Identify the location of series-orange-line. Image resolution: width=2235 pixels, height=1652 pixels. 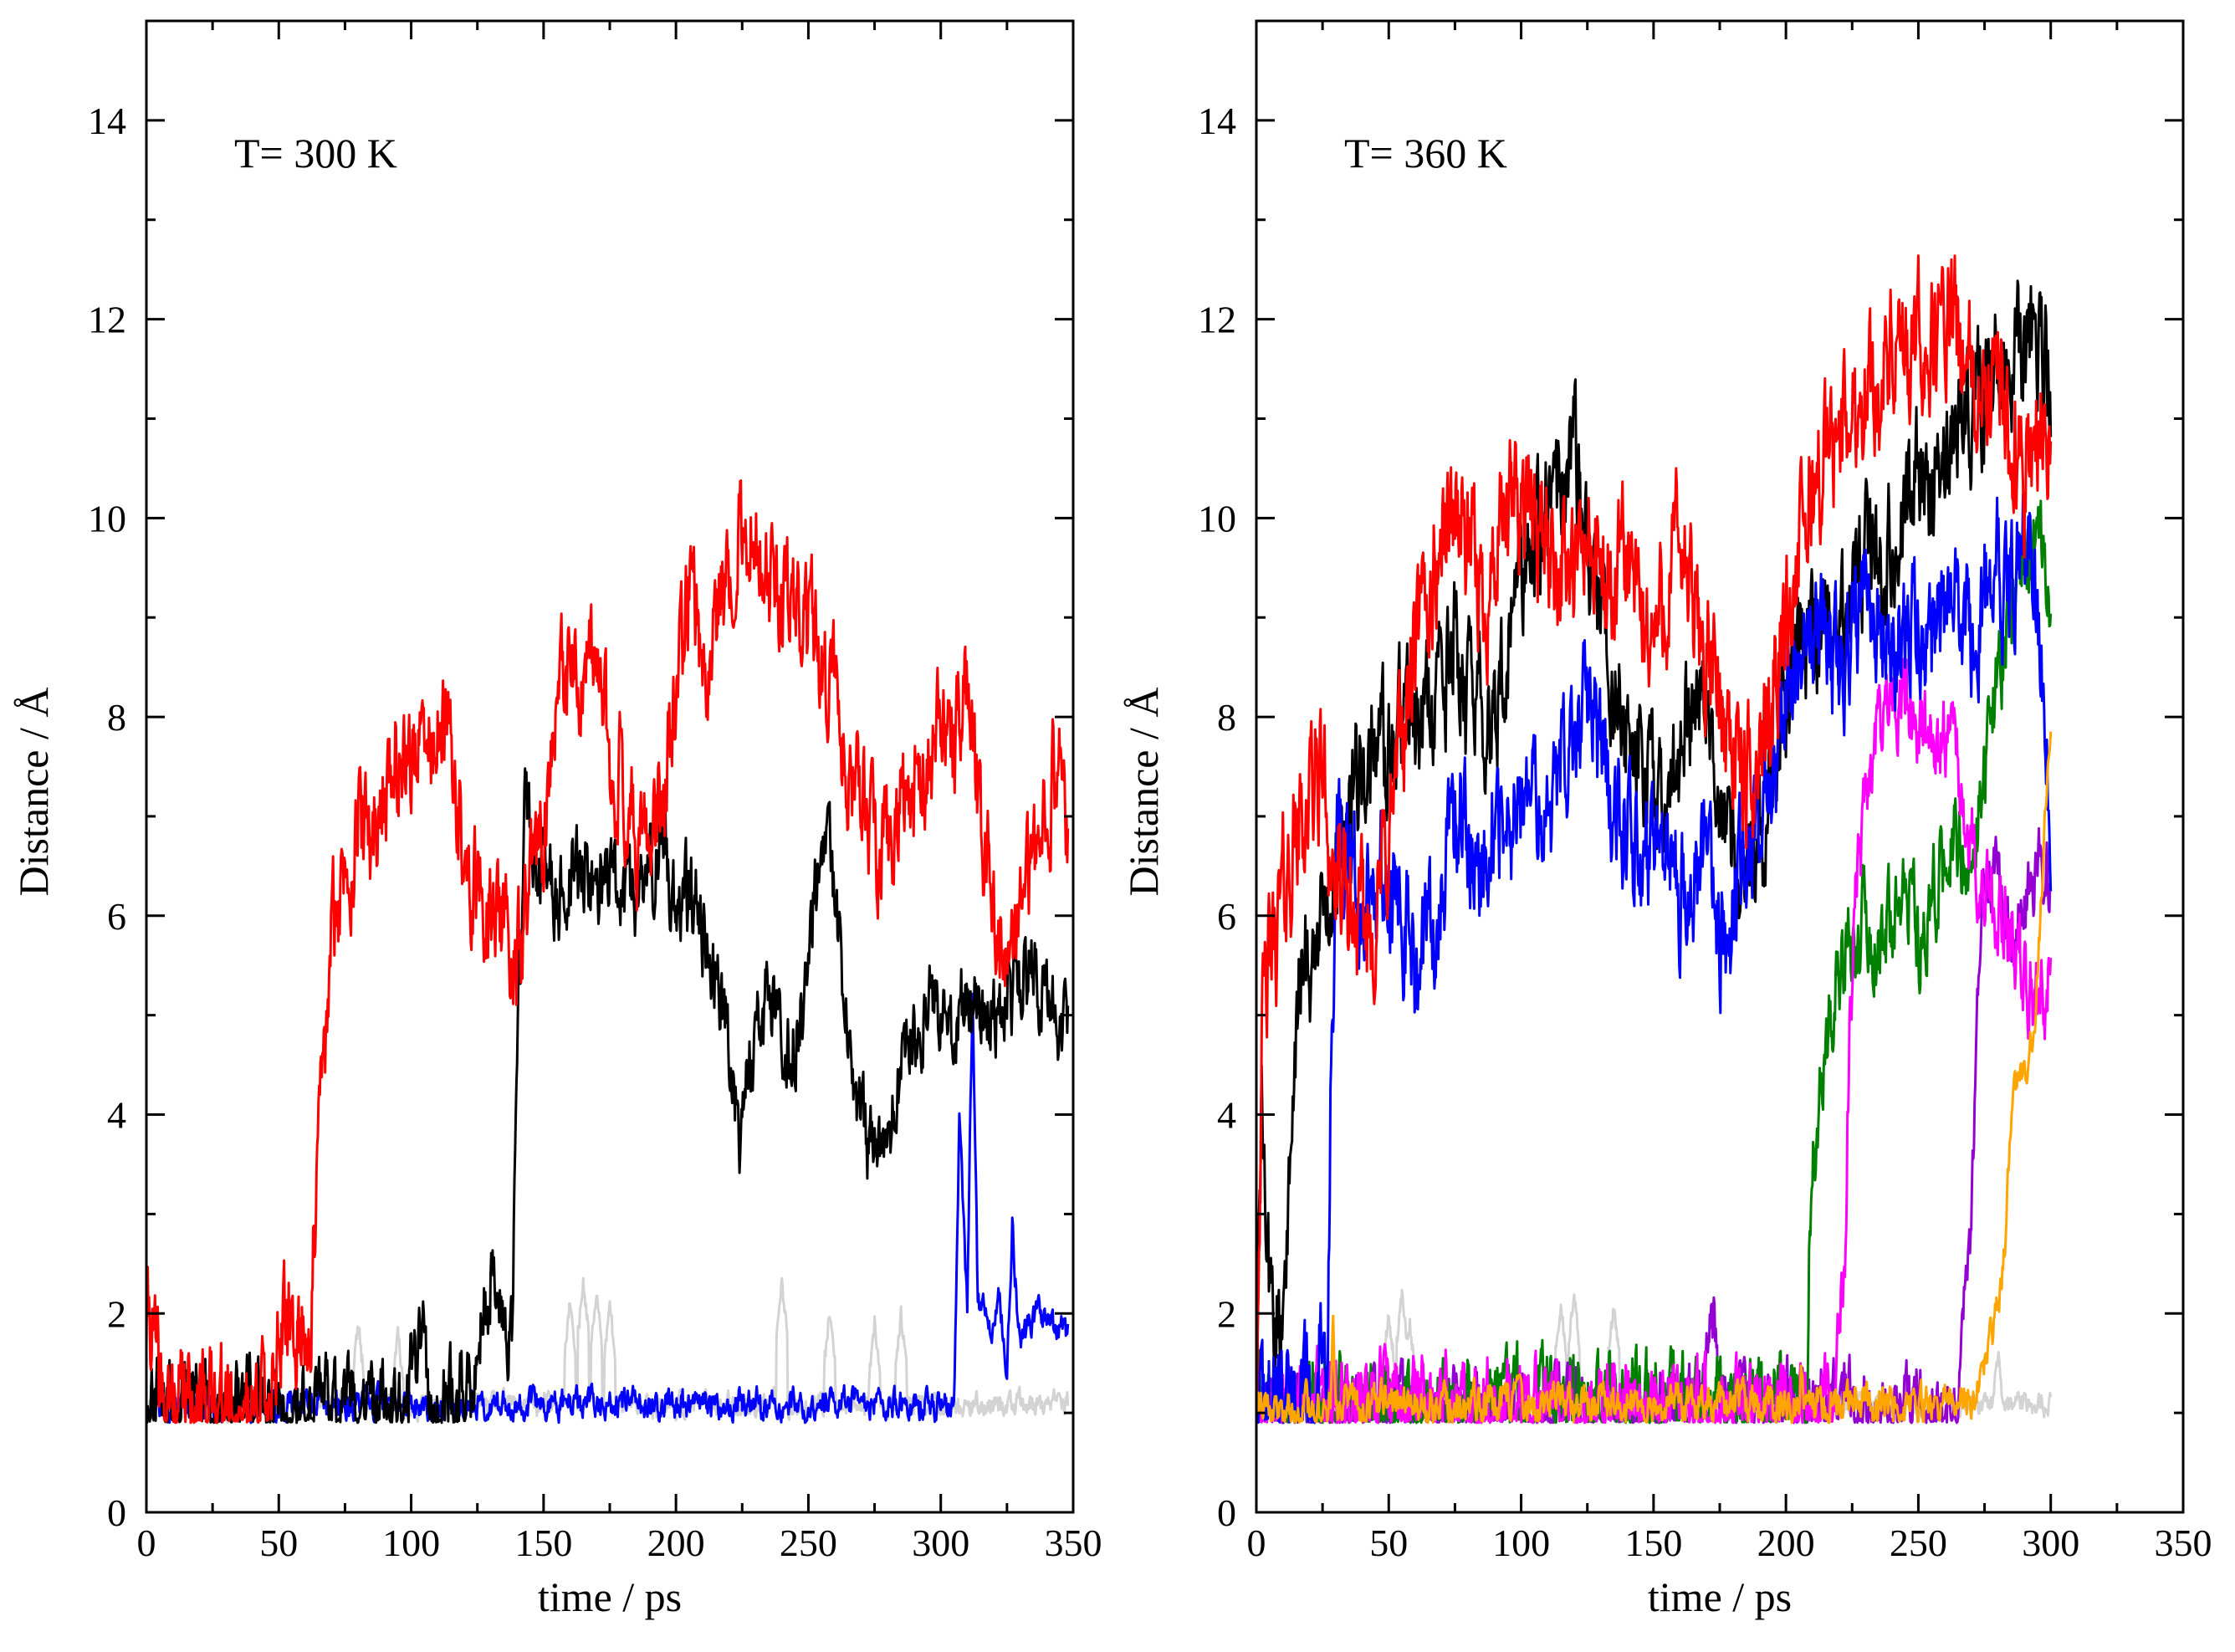
(1654, 1077).